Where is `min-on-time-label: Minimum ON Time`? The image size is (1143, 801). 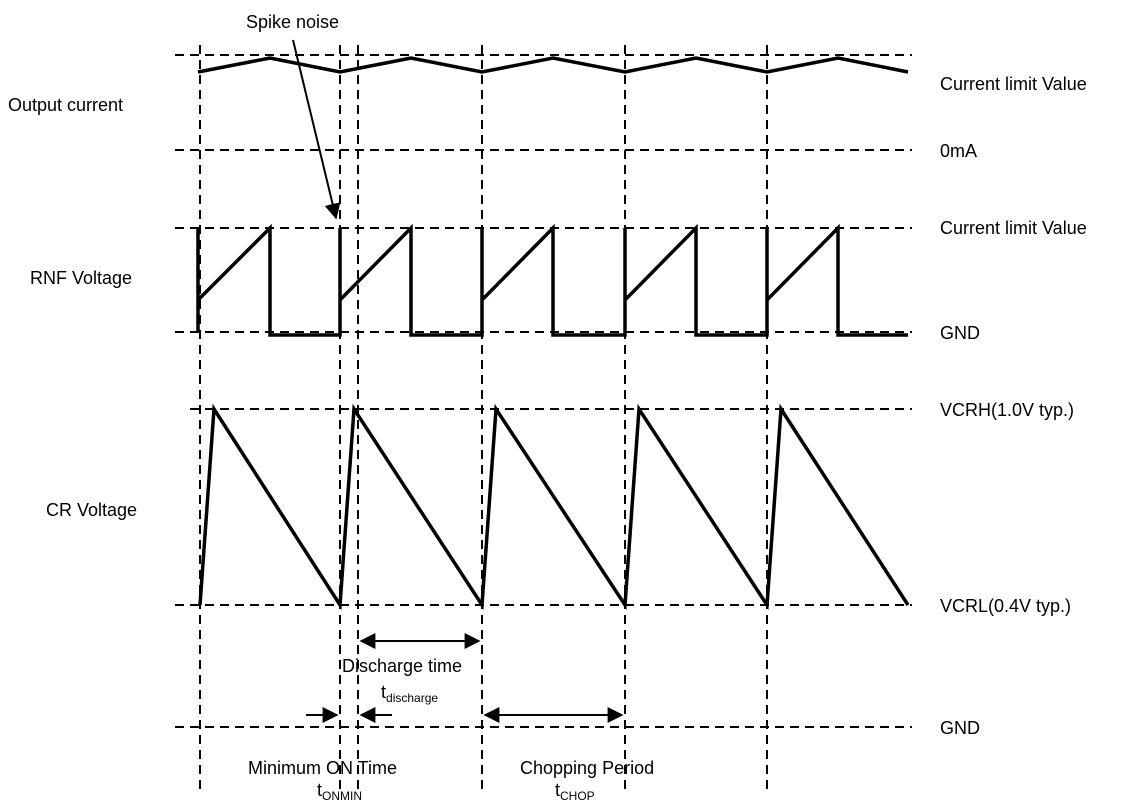
min-on-time-label: Minimum ON Time is located at coordinates (322, 768).